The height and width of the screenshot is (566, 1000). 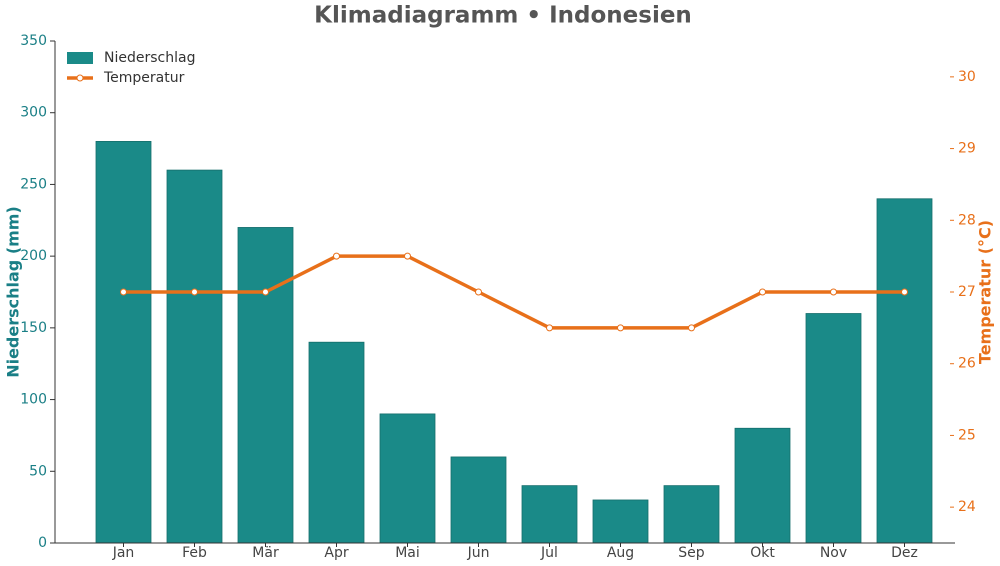 What do you see at coordinates (194, 553) in the screenshot?
I see `x-tick-label: Feb` at bounding box center [194, 553].